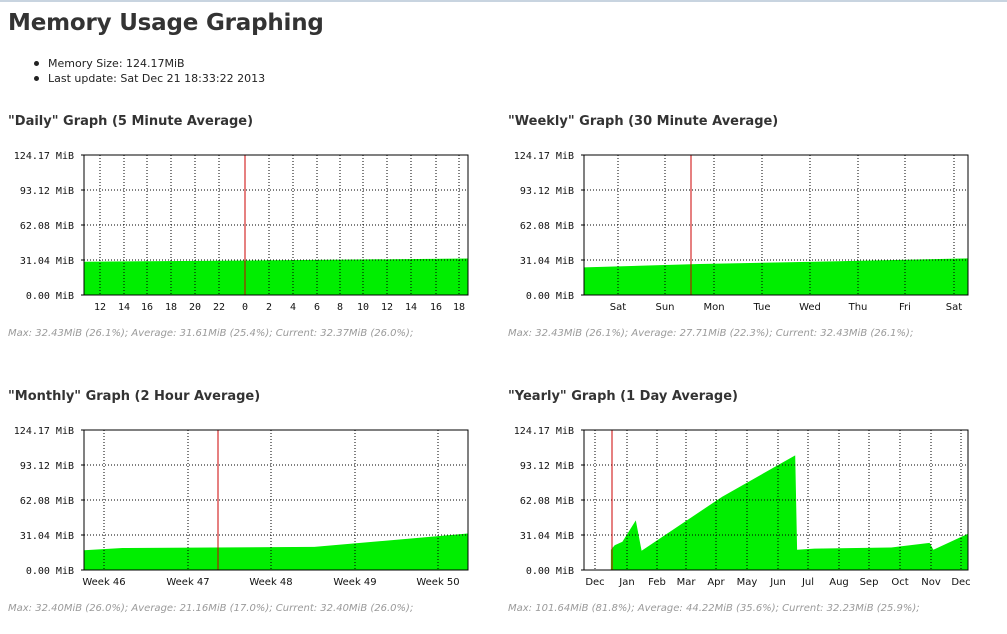 The width and height of the screenshot is (1007, 634). Describe the element at coordinates (623, 396) in the screenshot. I see `yearly-graph-title: "Yearly" Graph (1 Day Average)` at that location.